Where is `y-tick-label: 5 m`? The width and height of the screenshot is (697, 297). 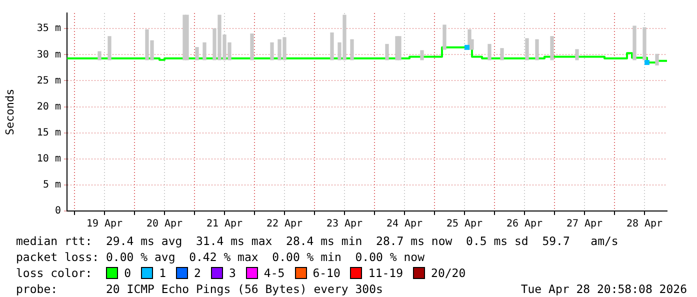 y-tick-label: 5 m is located at coordinates (51, 185).